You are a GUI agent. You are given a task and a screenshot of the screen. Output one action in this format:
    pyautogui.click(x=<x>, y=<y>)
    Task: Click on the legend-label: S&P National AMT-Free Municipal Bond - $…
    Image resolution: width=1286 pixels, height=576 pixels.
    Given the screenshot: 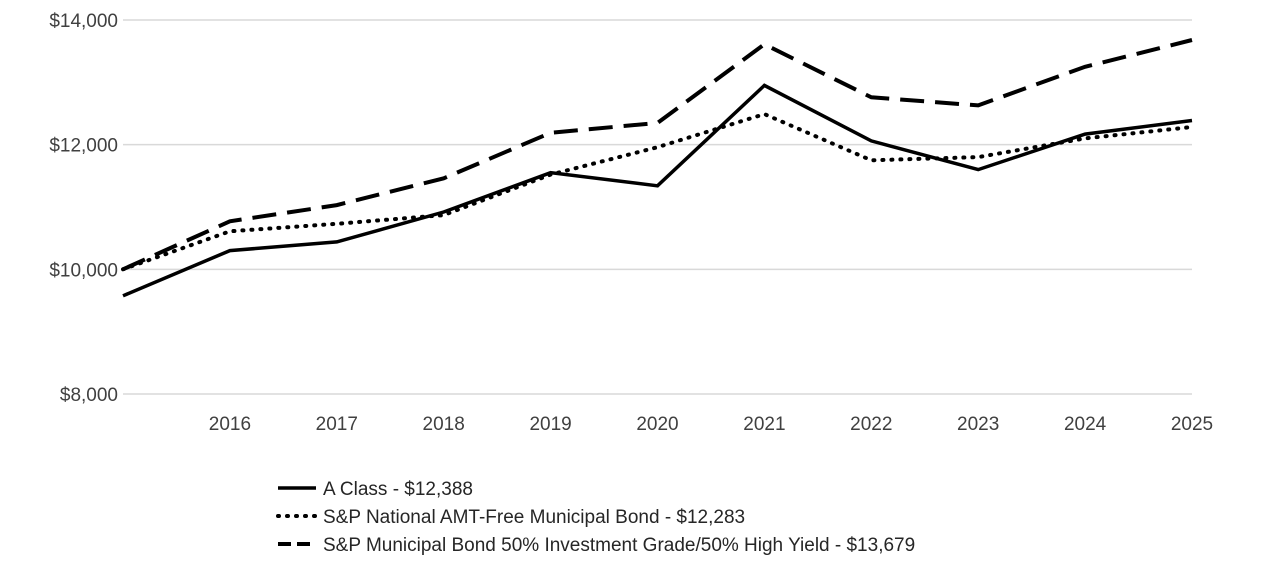 What is the action you would take?
    pyautogui.click(x=534, y=517)
    